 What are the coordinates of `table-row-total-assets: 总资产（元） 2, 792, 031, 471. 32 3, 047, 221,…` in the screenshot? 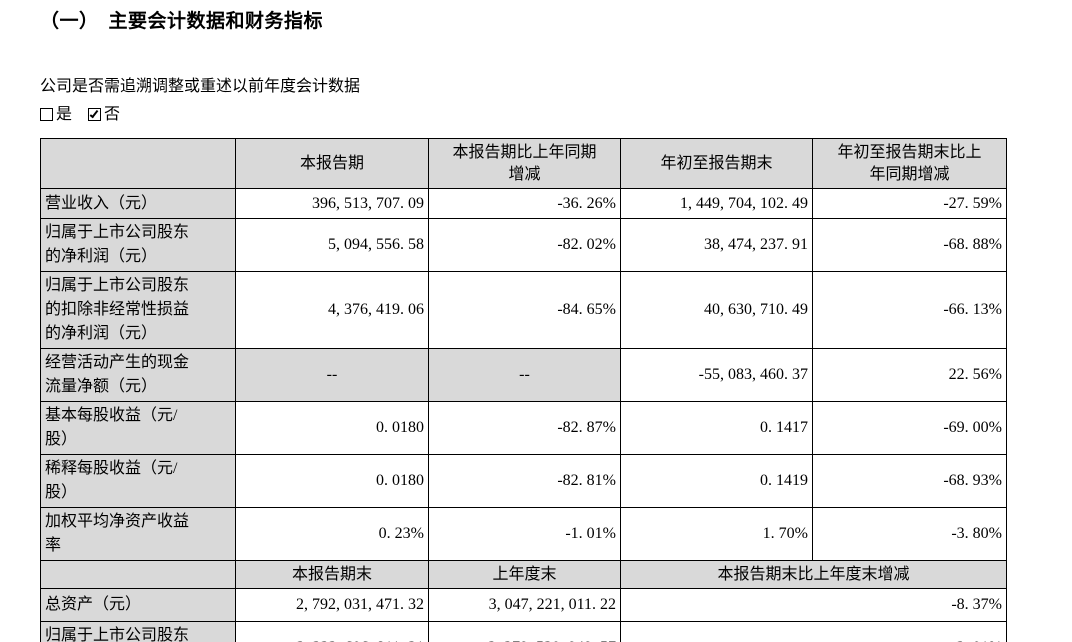 It's located at (523, 605).